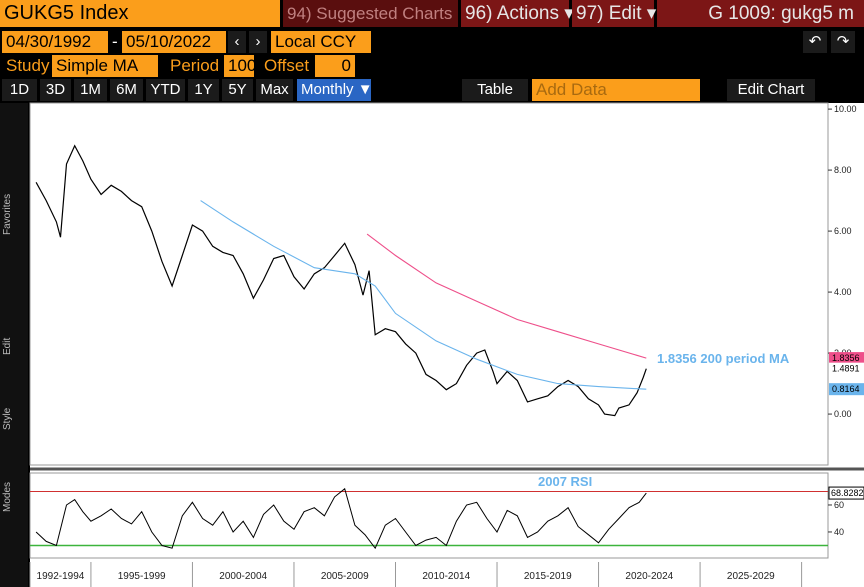 This screenshot has height=587, width=864. Describe the element at coordinates (142, 576) in the screenshot. I see `x-period-label: 1995-1999` at that location.